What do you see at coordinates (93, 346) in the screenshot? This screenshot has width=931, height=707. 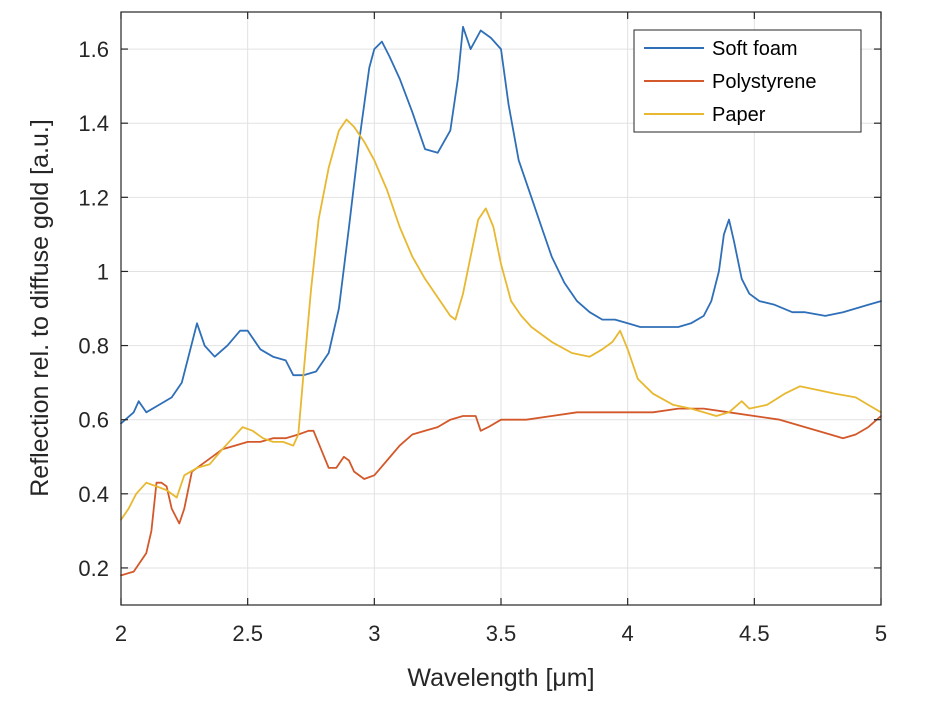 I see `y-tick-label: 0.8` at bounding box center [93, 346].